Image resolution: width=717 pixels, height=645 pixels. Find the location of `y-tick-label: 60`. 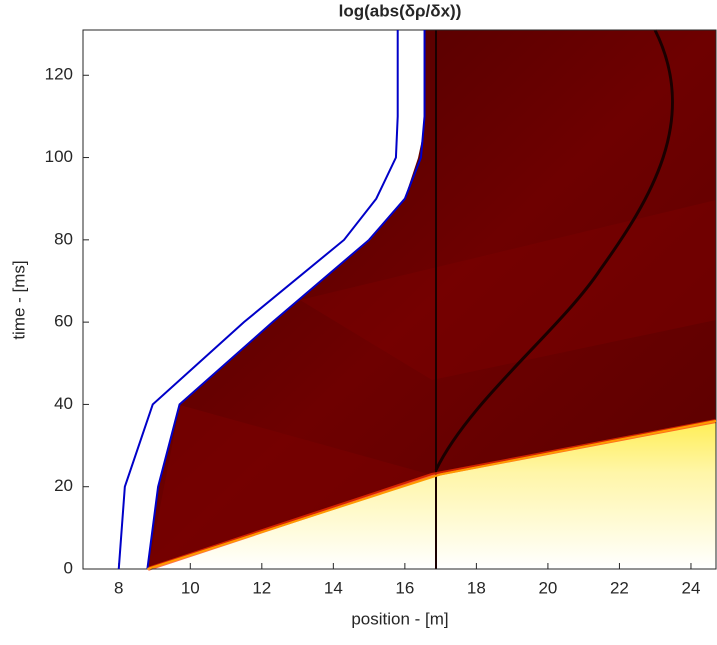

y-tick-label: 60 is located at coordinates (63, 321).